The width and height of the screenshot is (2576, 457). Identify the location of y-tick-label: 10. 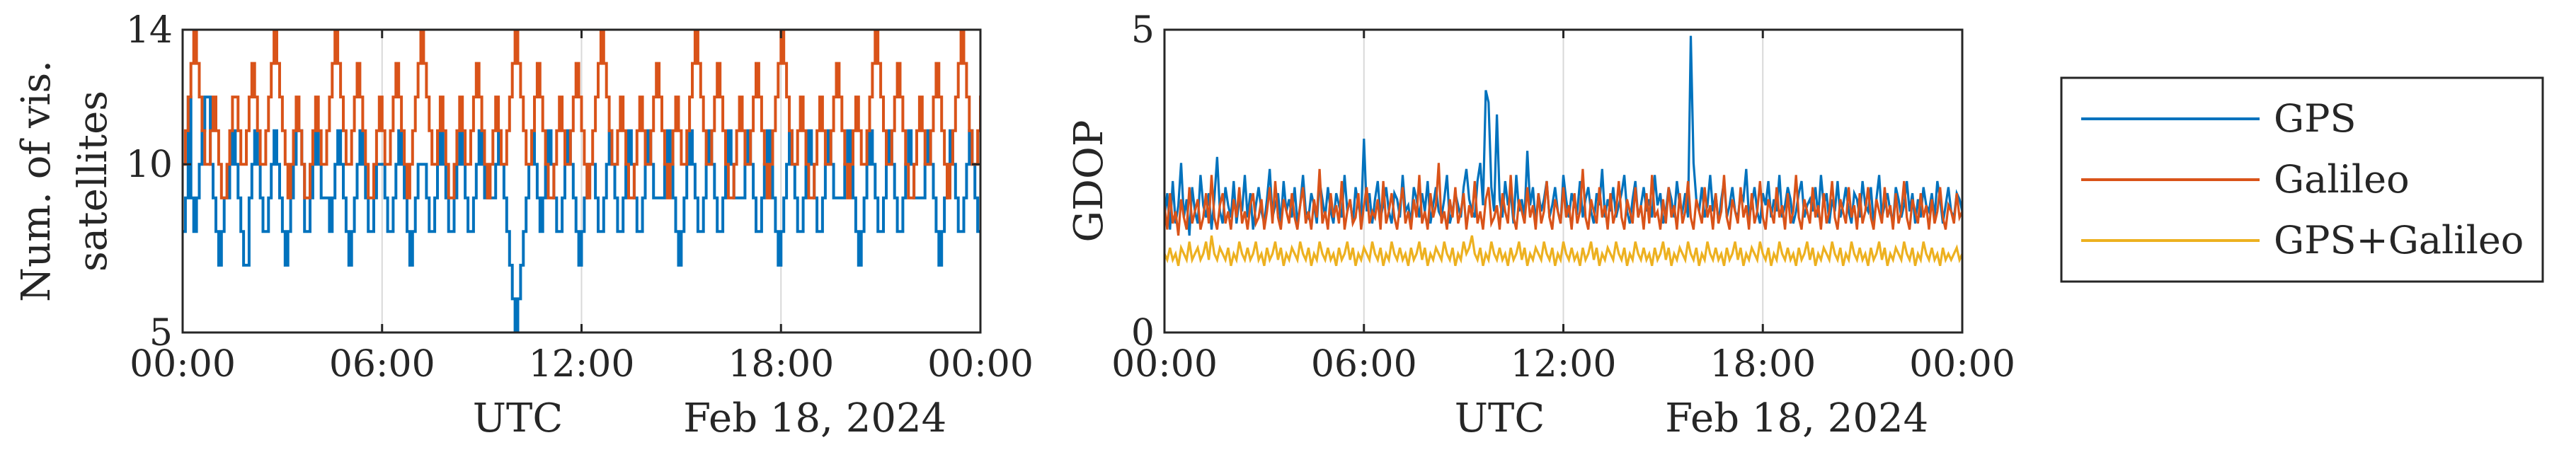
(149, 165).